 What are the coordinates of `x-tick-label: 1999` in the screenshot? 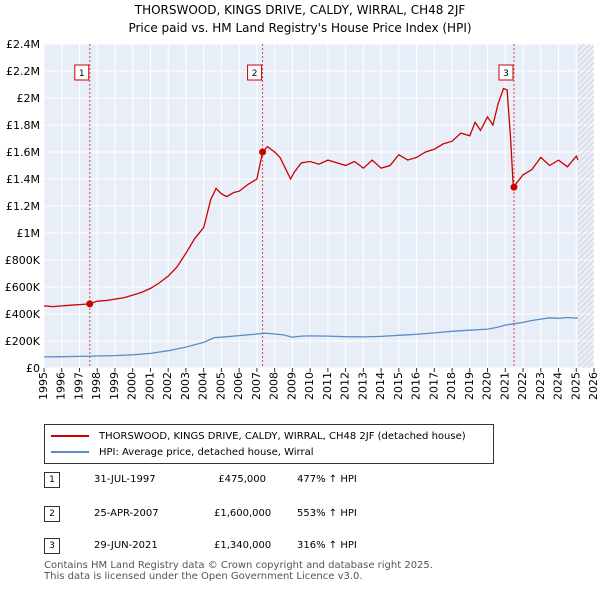 It's located at (114, 386).